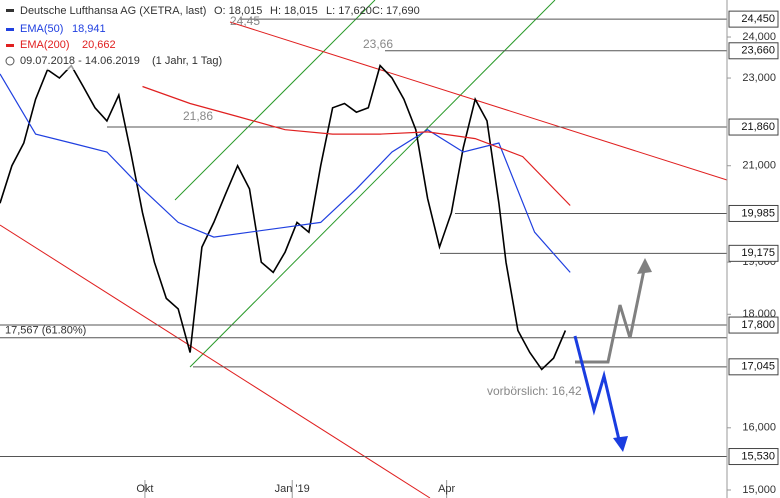 This screenshot has height=498, width=780. I want to click on ohlc: L: 17,620, so click(349, 11).